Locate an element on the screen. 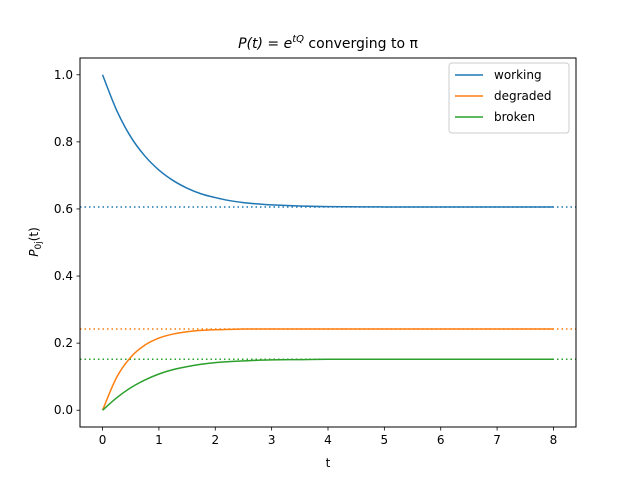 The height and width of the screenshot is (480, 640). y-axis-label: P0j(t) is located at coordinates (35, 242).